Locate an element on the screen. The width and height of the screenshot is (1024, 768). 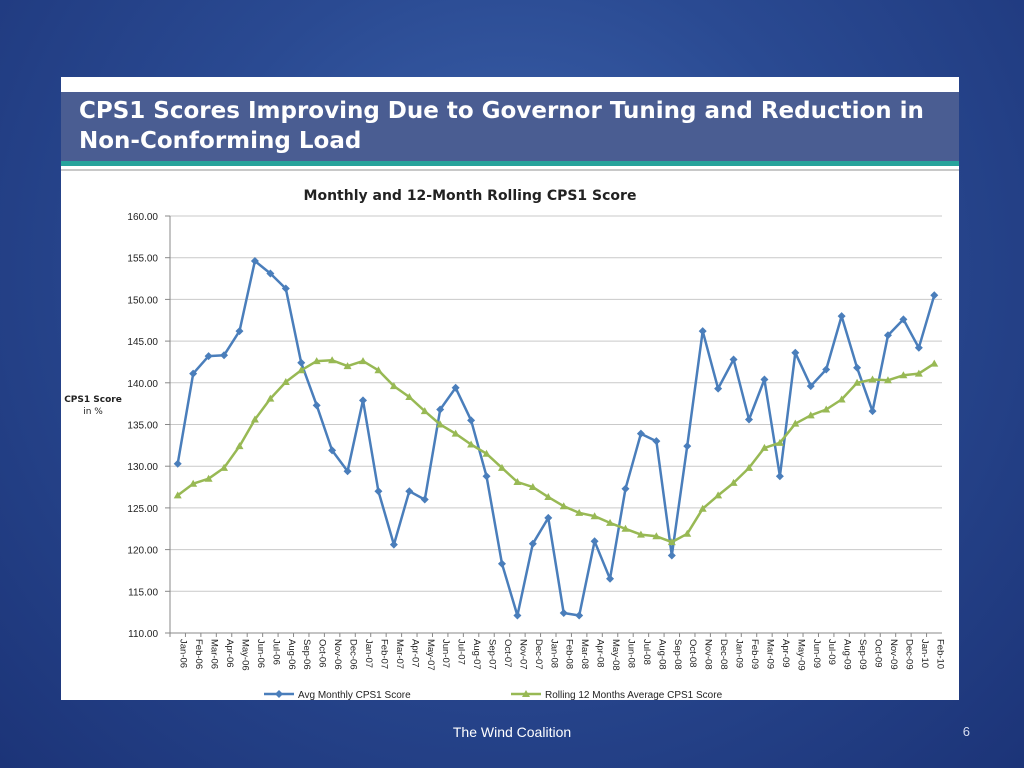
x-tick-label: Jan-09 is located at coordinates (739, 653).